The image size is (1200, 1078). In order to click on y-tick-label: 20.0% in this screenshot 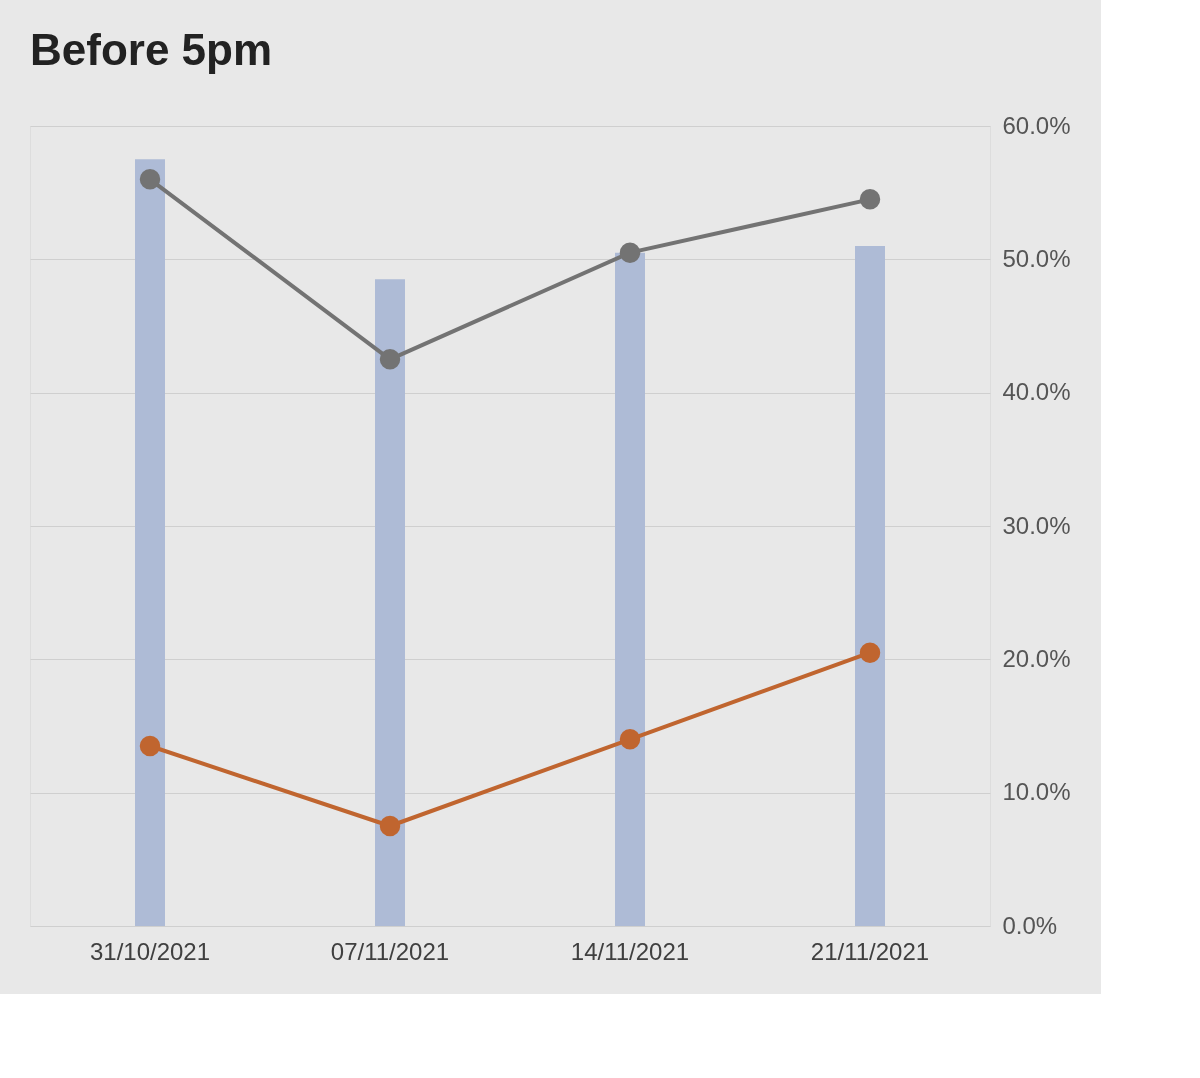, I will do `click(1036, 658)`.